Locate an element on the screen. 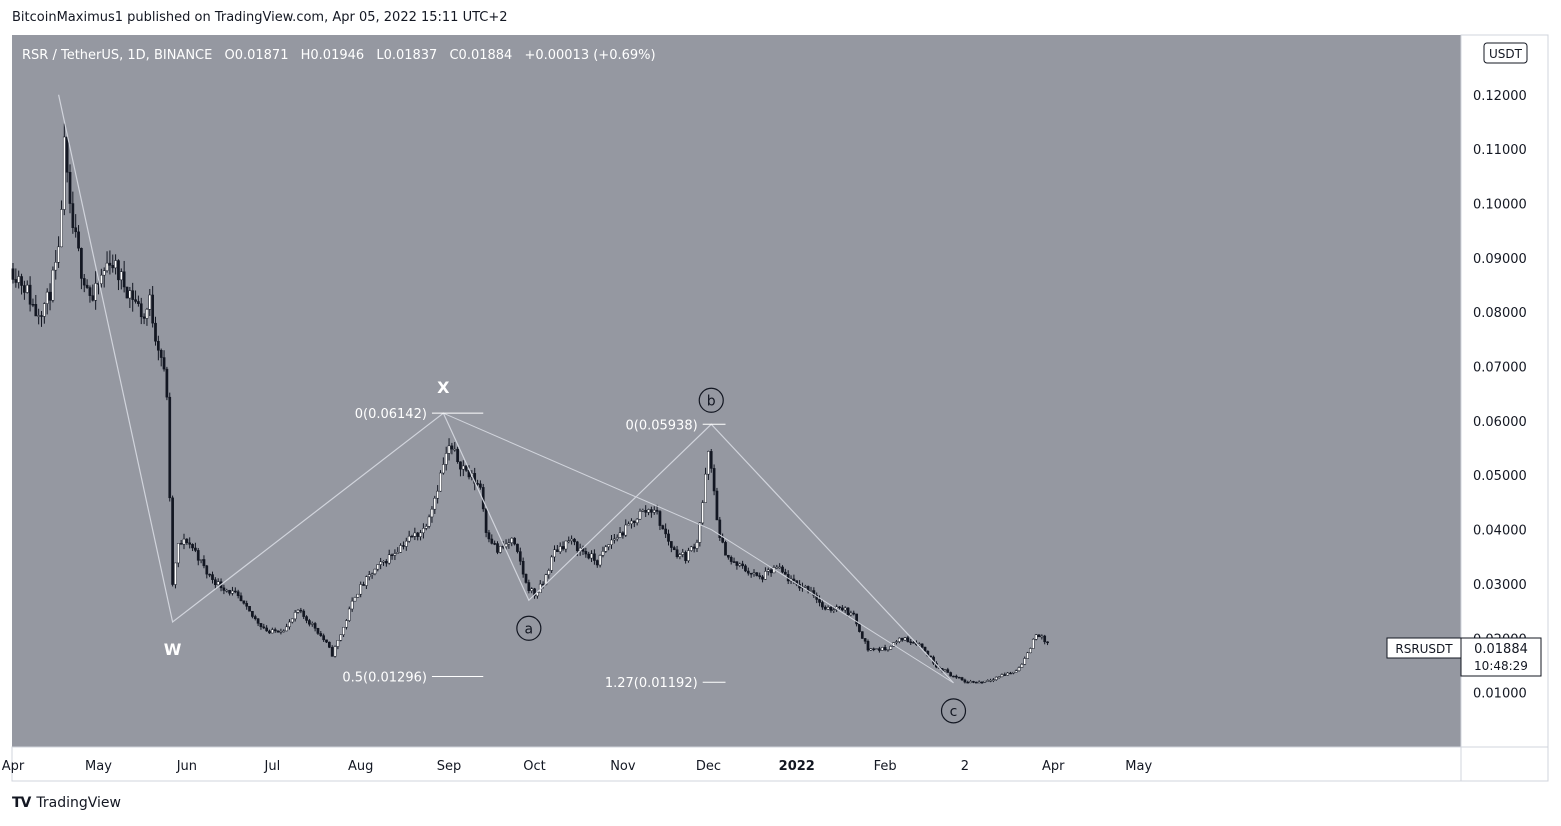 This screenshot has width=1561, height=826. y-tick-label: 0.09000 is located at coordinates (1500, 259).